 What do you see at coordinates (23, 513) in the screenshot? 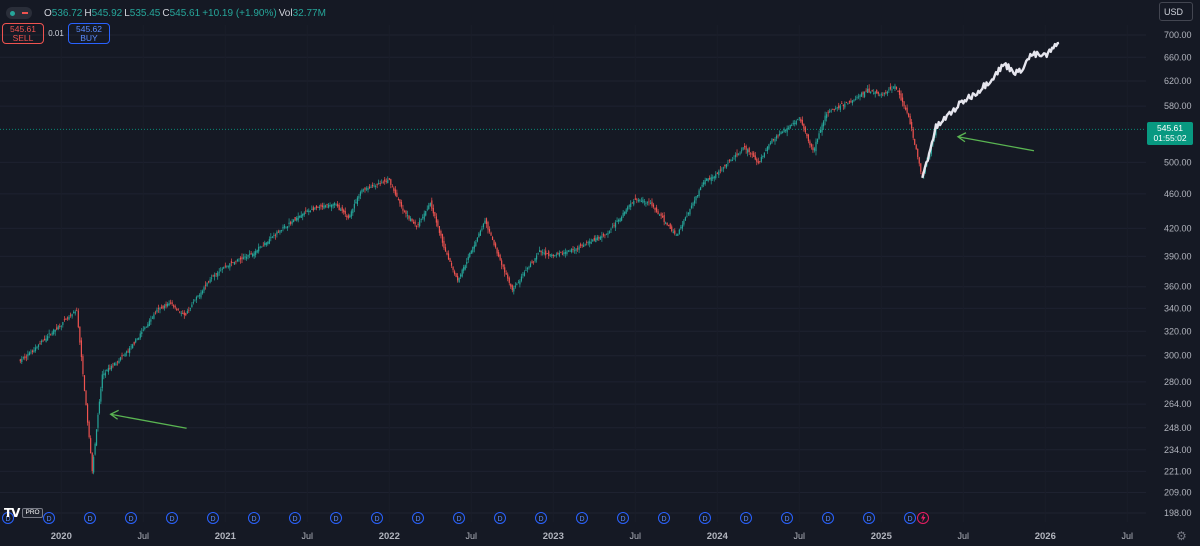
I see `tradingview-logo: TV PRO` at bounding box center [23, 513].